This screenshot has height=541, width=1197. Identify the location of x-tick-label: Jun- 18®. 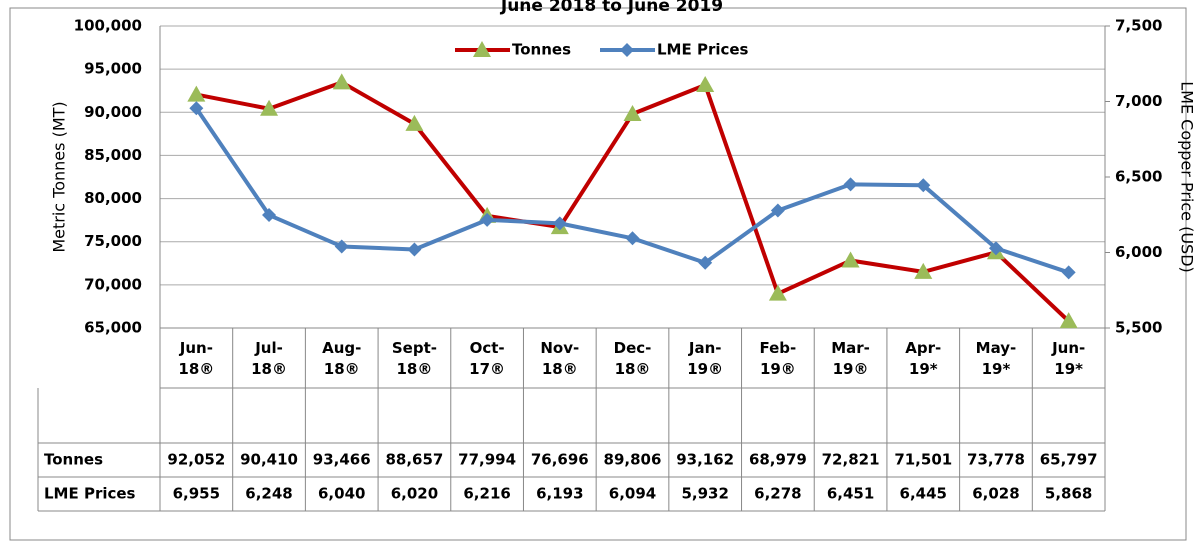
(196, 358).